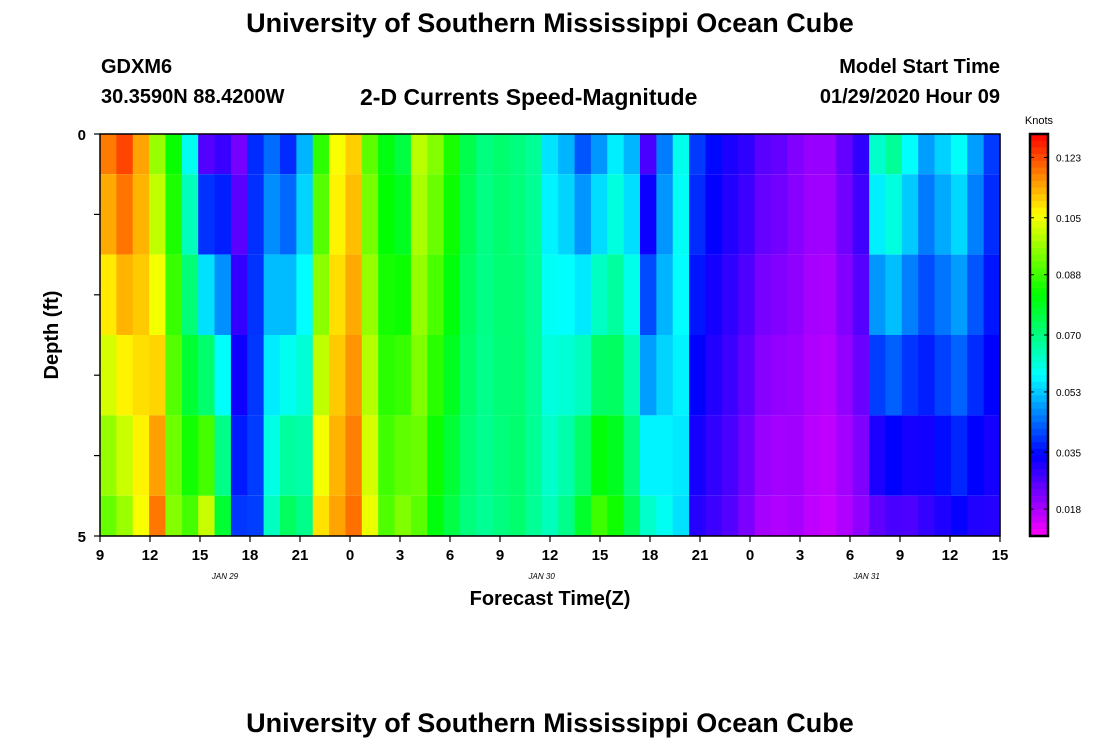 Image resolution: width=1100 pixels, height=750 pixels. I want to click on x-tick-label: 15, so click(200, 555).